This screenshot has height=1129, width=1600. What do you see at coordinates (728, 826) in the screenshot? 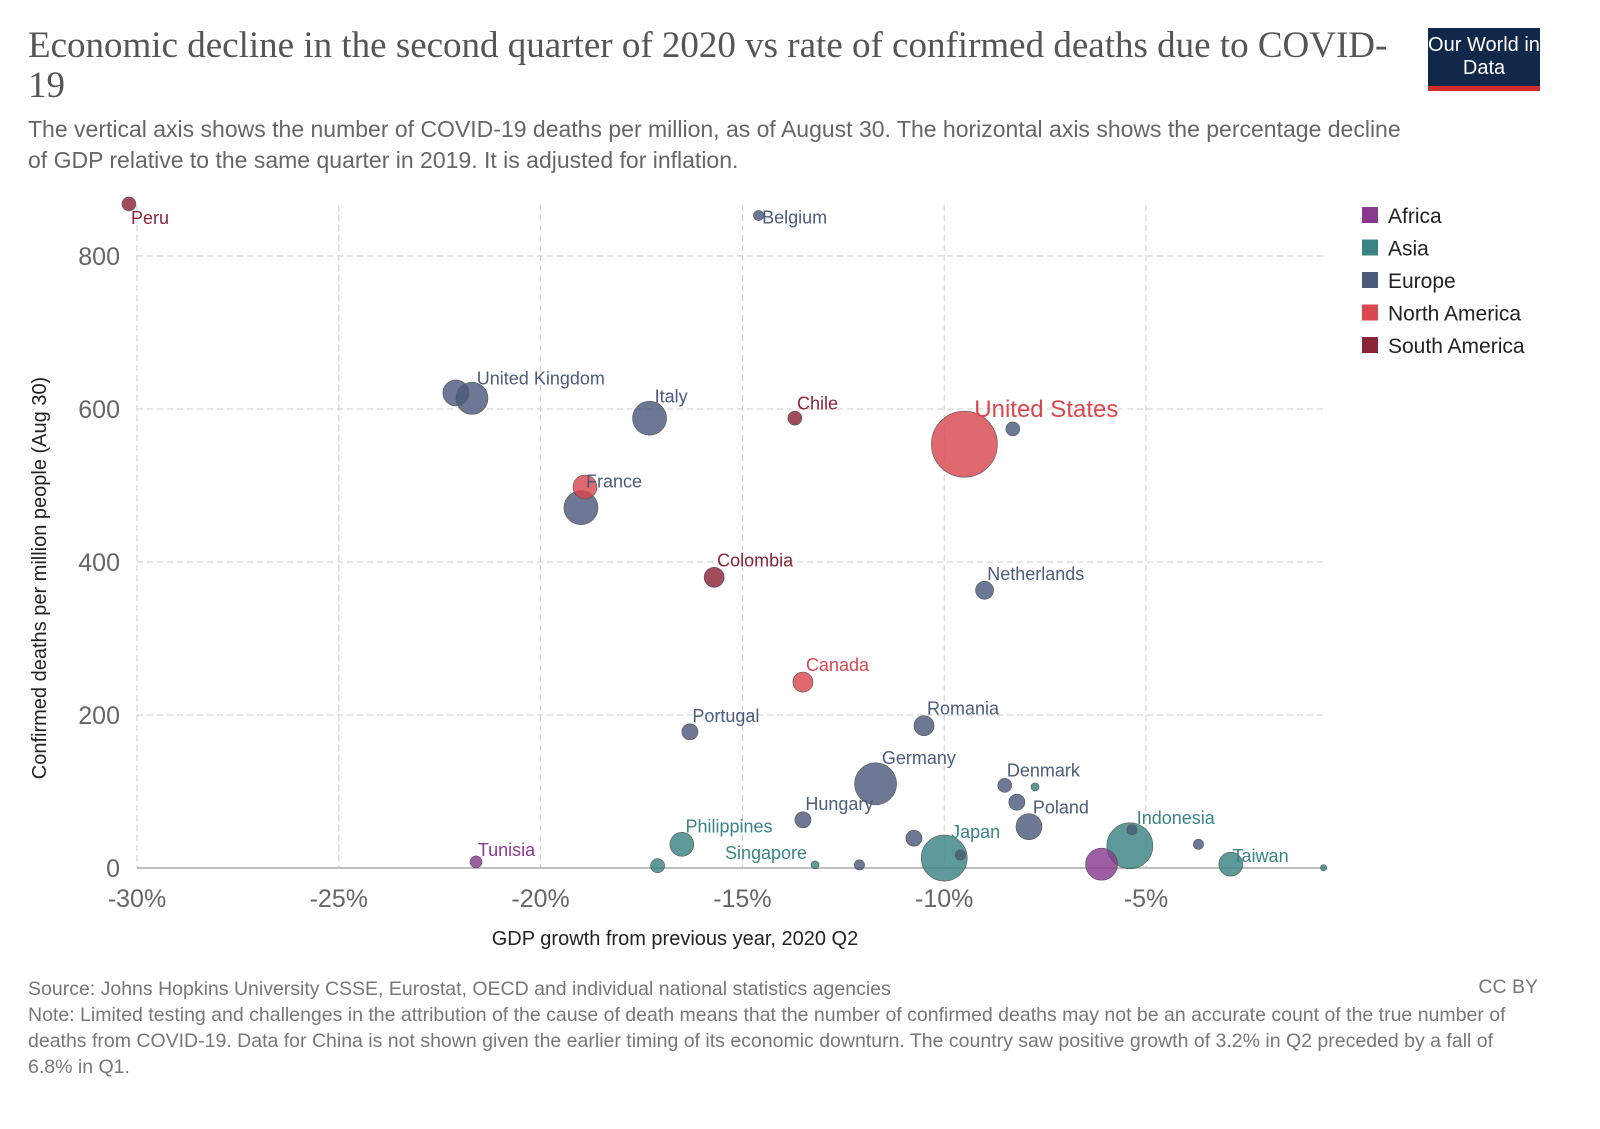
I see `point-label: Philippines` at bounding box center [728, 826].